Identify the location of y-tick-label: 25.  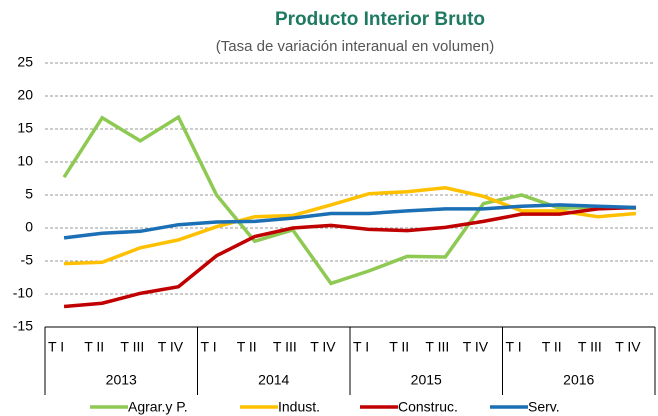
(25, 62).